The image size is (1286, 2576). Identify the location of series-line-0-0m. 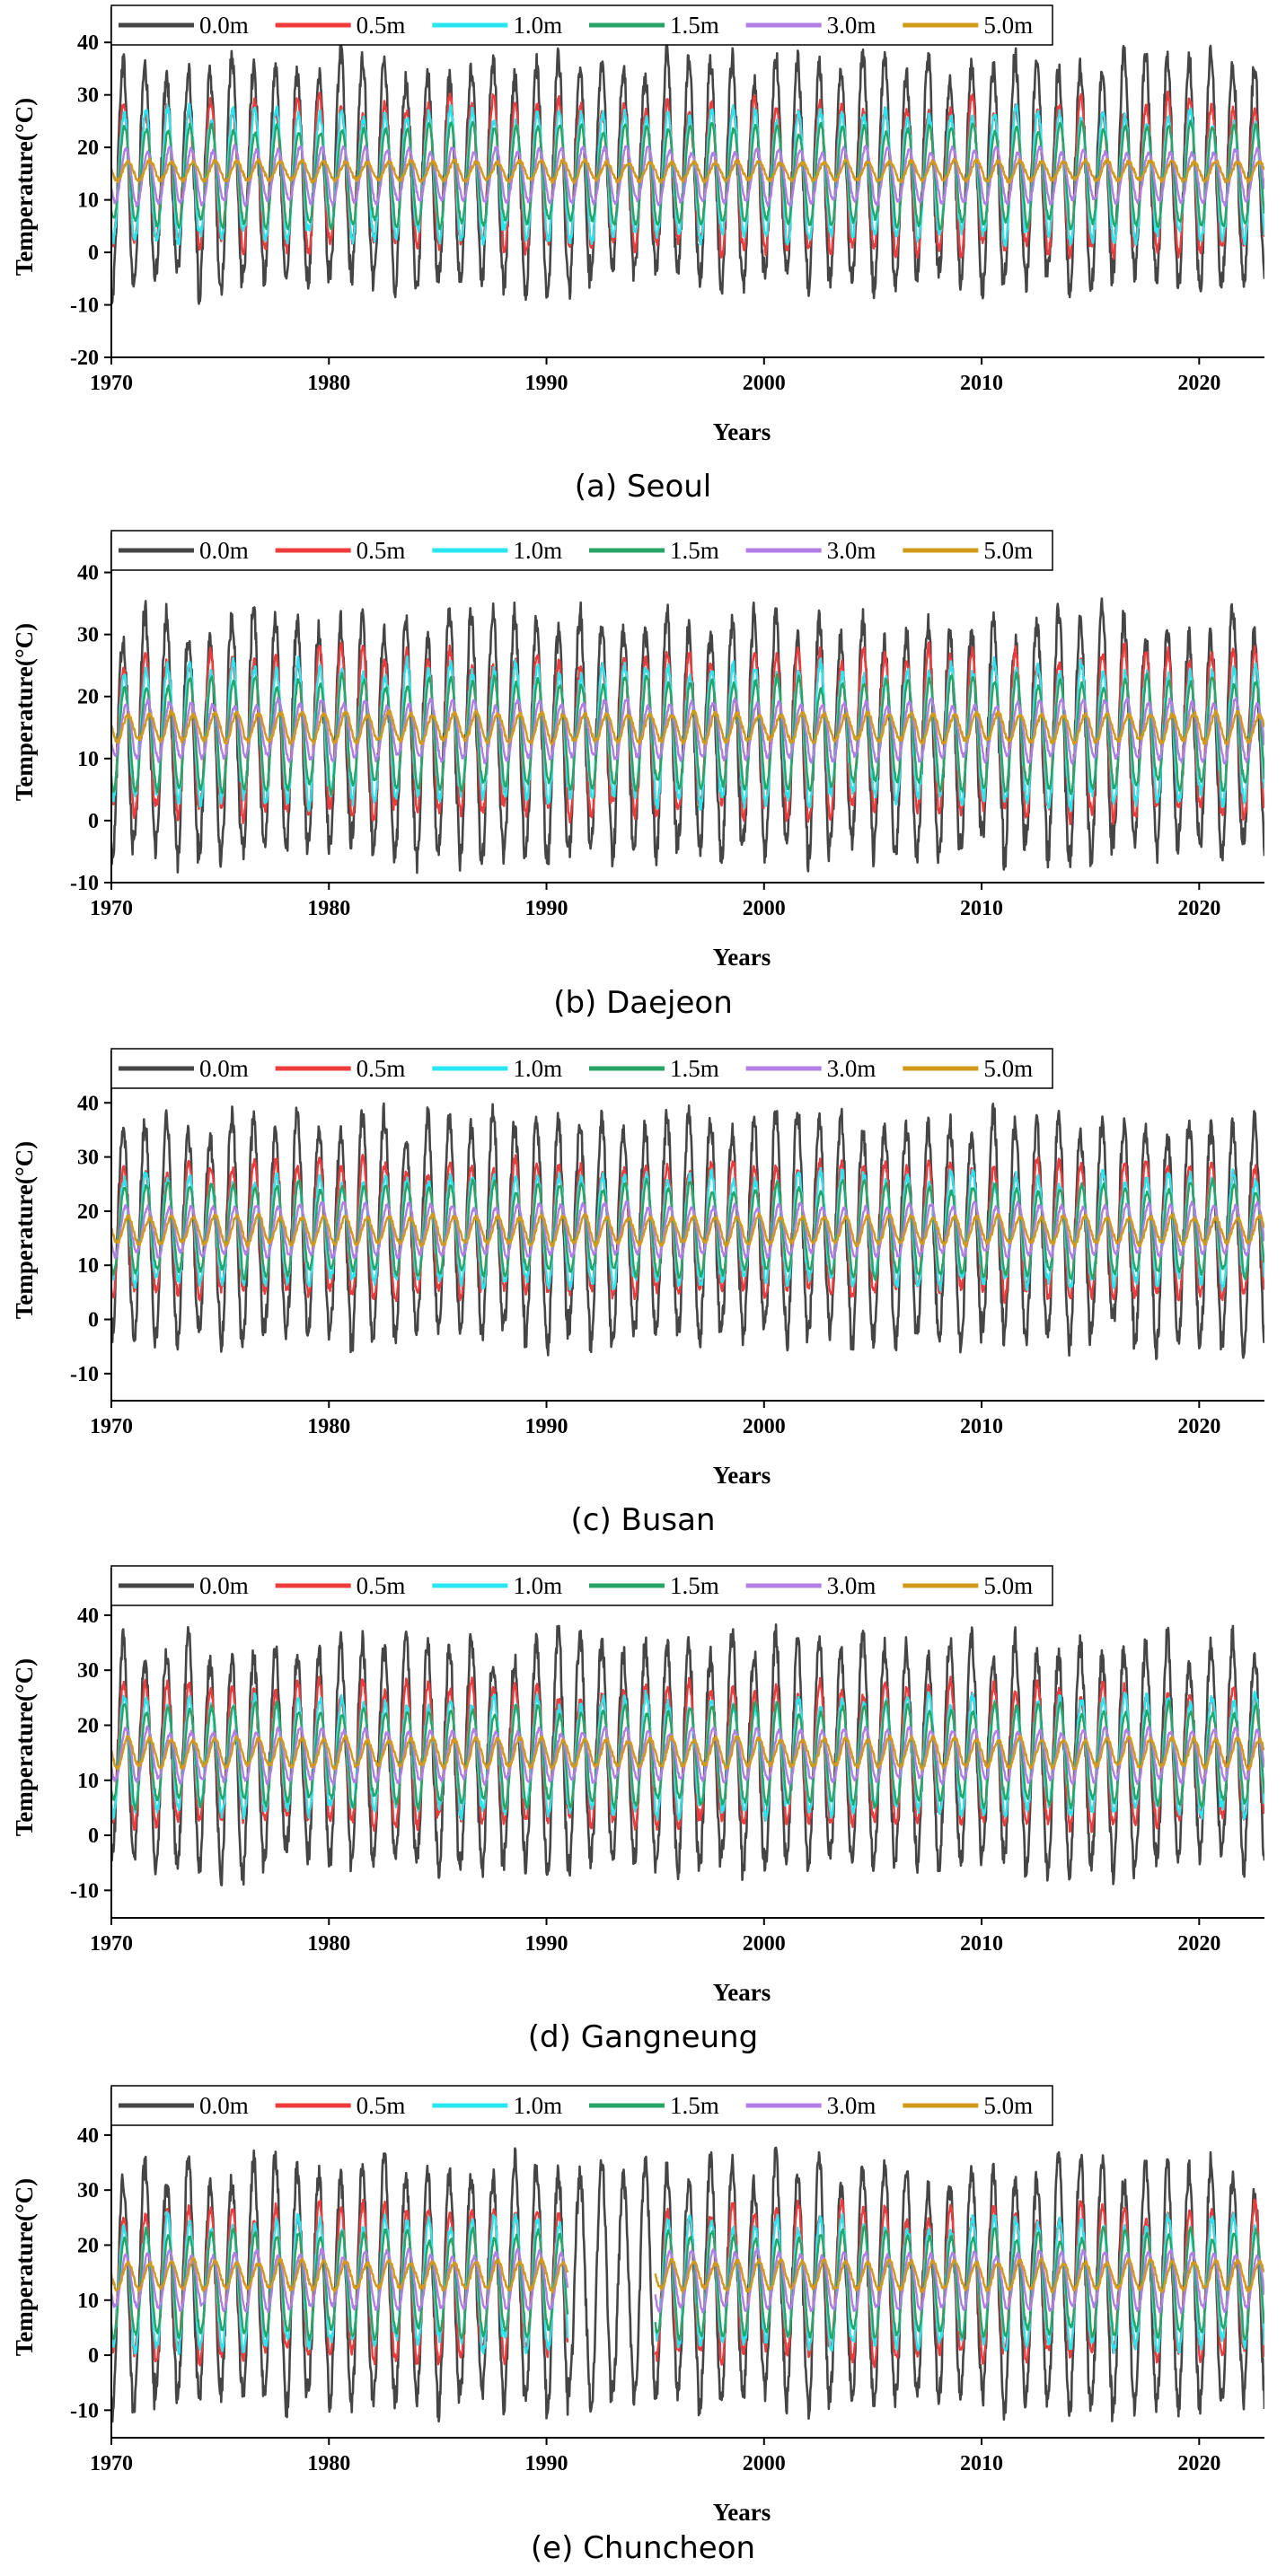
(687, 1231).